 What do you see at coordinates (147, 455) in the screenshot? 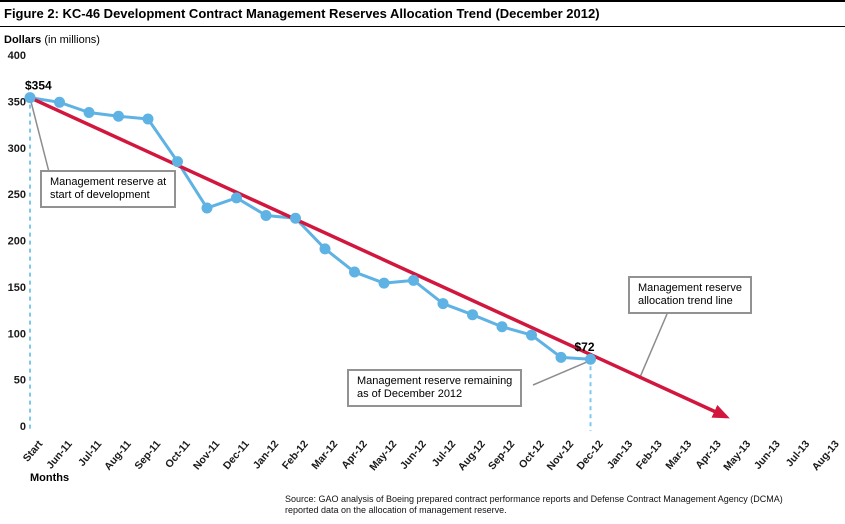
I see `x-tick-label: Sep-11` at bounding box center [147, 455].